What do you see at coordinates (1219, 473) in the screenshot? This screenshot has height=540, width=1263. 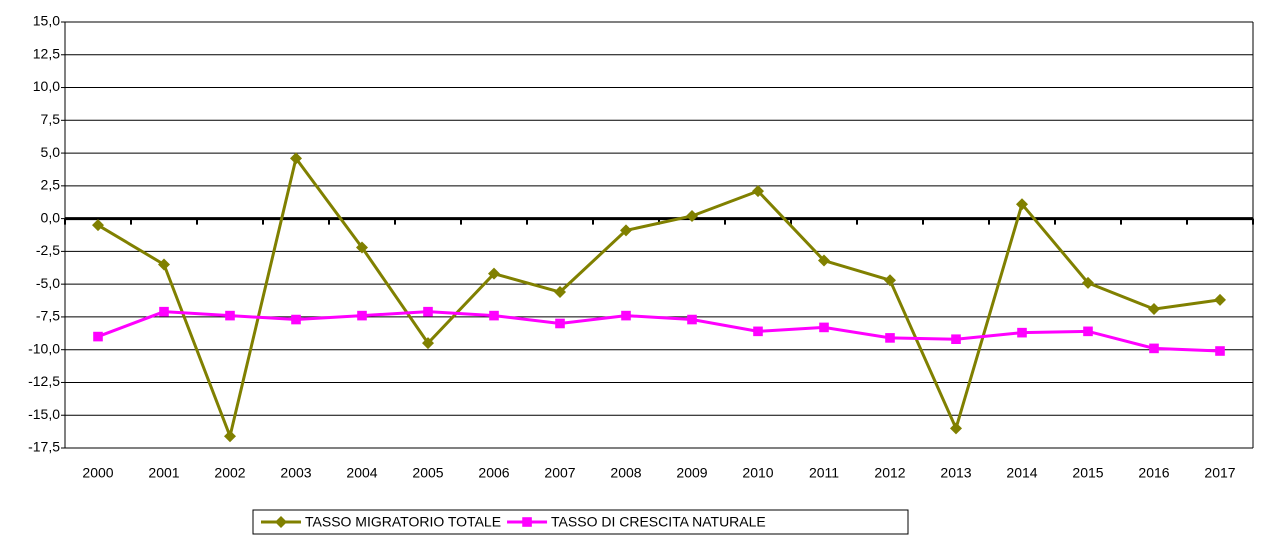 I see `x-tick-label: 2017` at bounding box center [1219, 473].